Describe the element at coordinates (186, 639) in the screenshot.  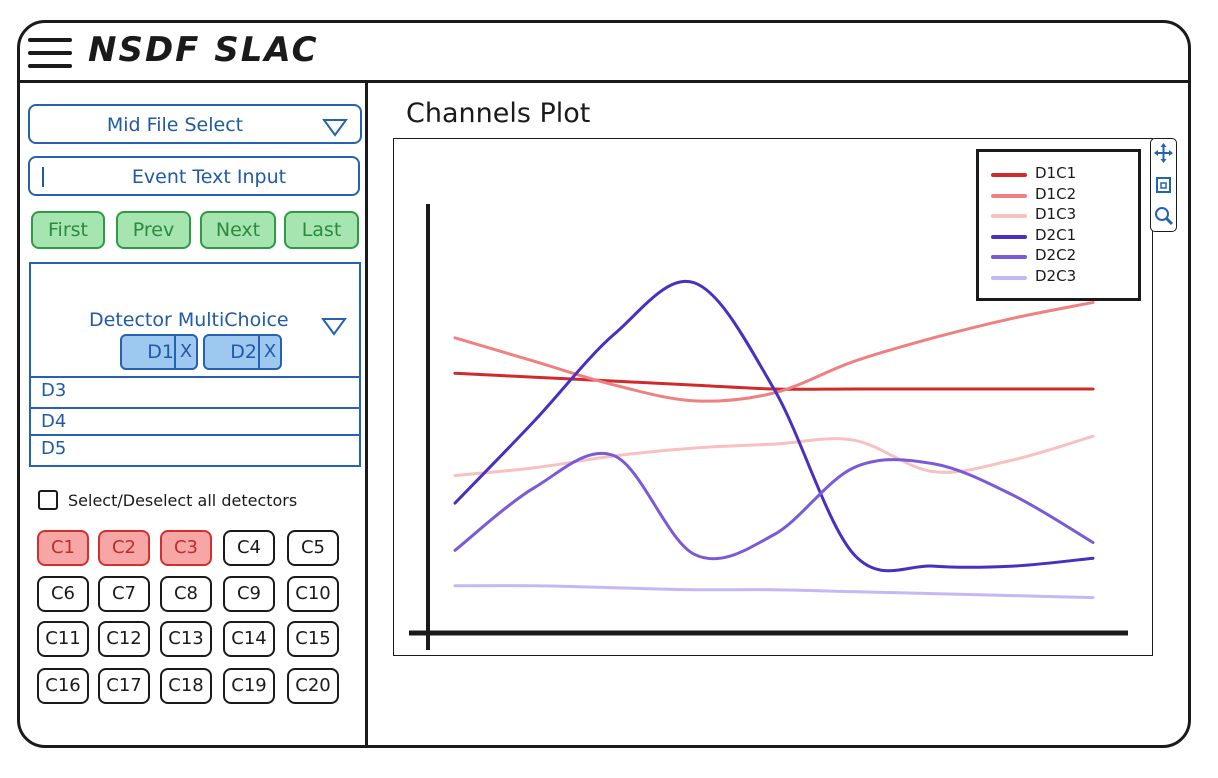
I see `channel-button-c13: C13` at that location.